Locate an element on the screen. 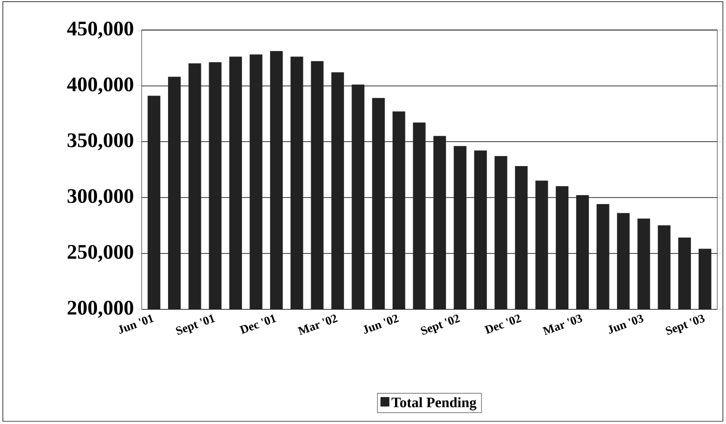 The height and width of the screenshot is (424, 726). legend-label: Total Pending is located at coordinates (434, 403).